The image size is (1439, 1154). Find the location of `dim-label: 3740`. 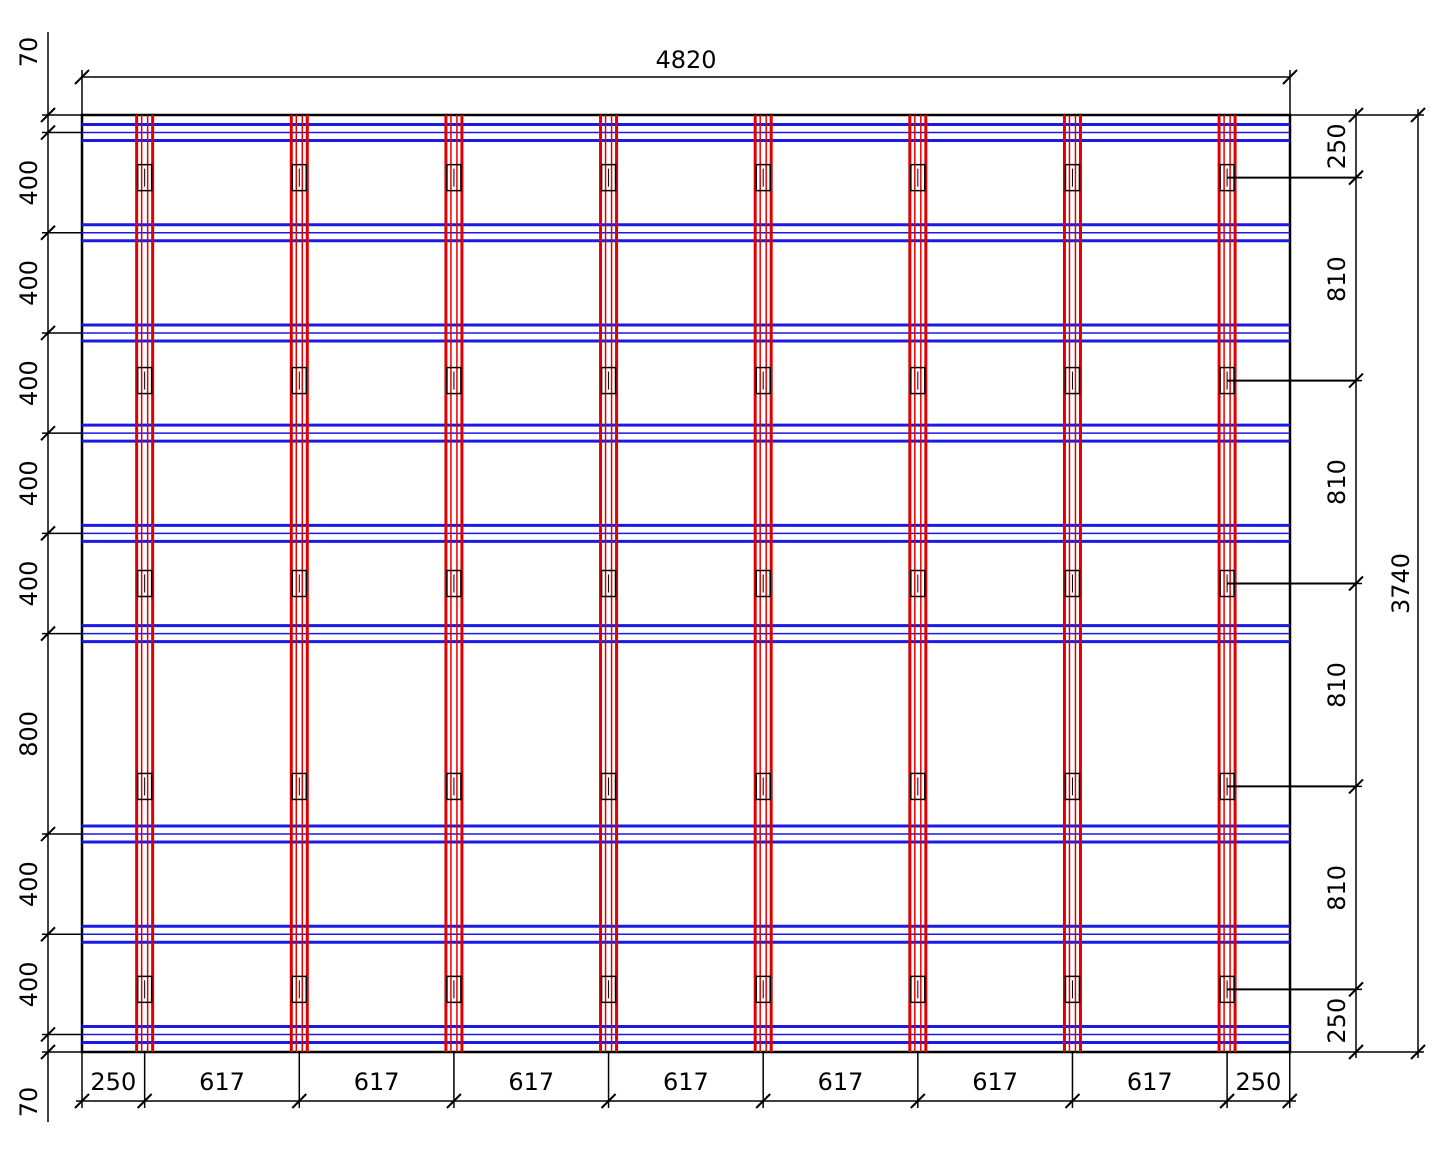

dim-label: 3740 is located at coordinates (1401, 583).